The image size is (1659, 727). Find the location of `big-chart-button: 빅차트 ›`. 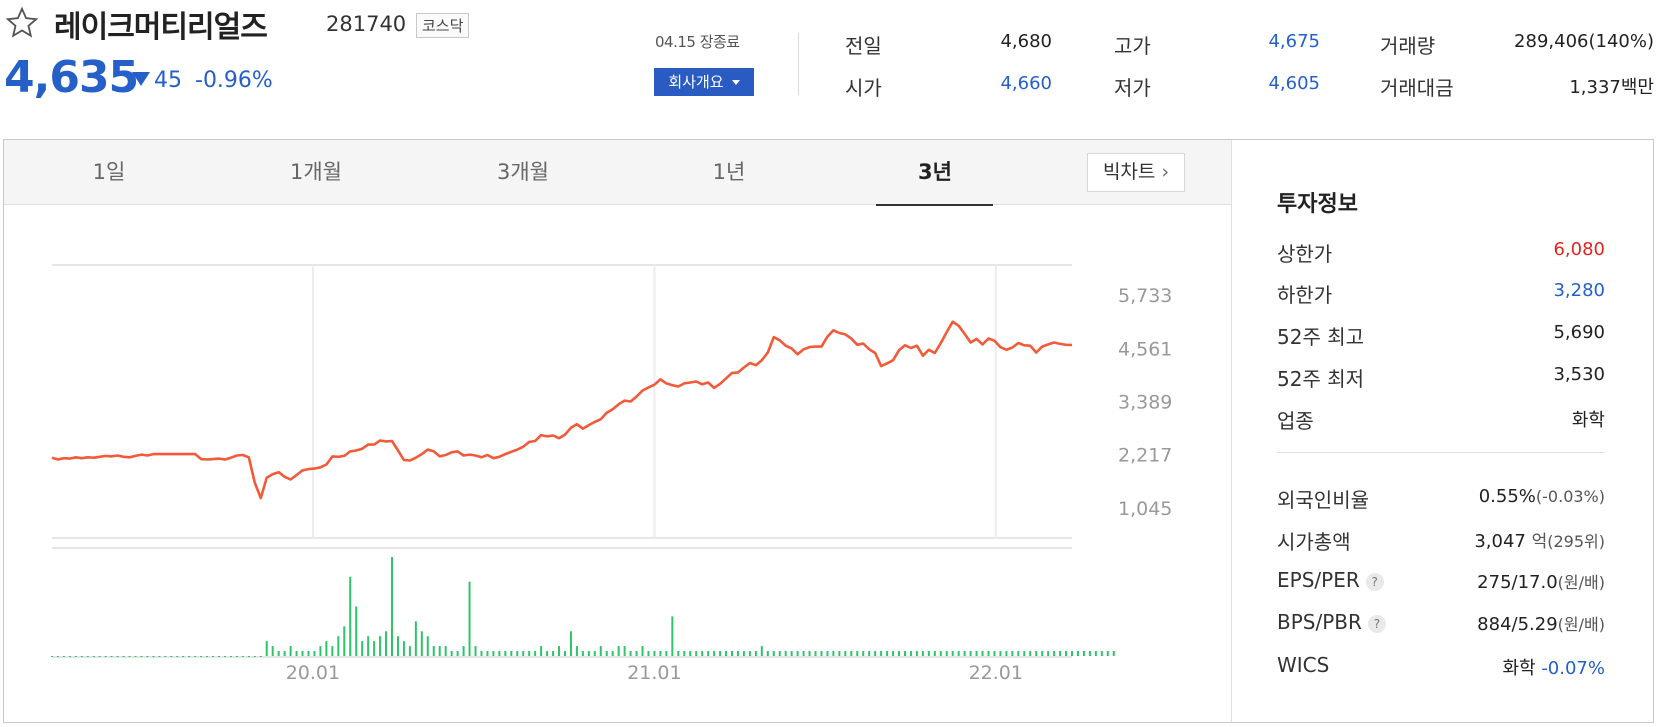

big-chart-button: 빅차트 › is located at coordinates (1136, 172).